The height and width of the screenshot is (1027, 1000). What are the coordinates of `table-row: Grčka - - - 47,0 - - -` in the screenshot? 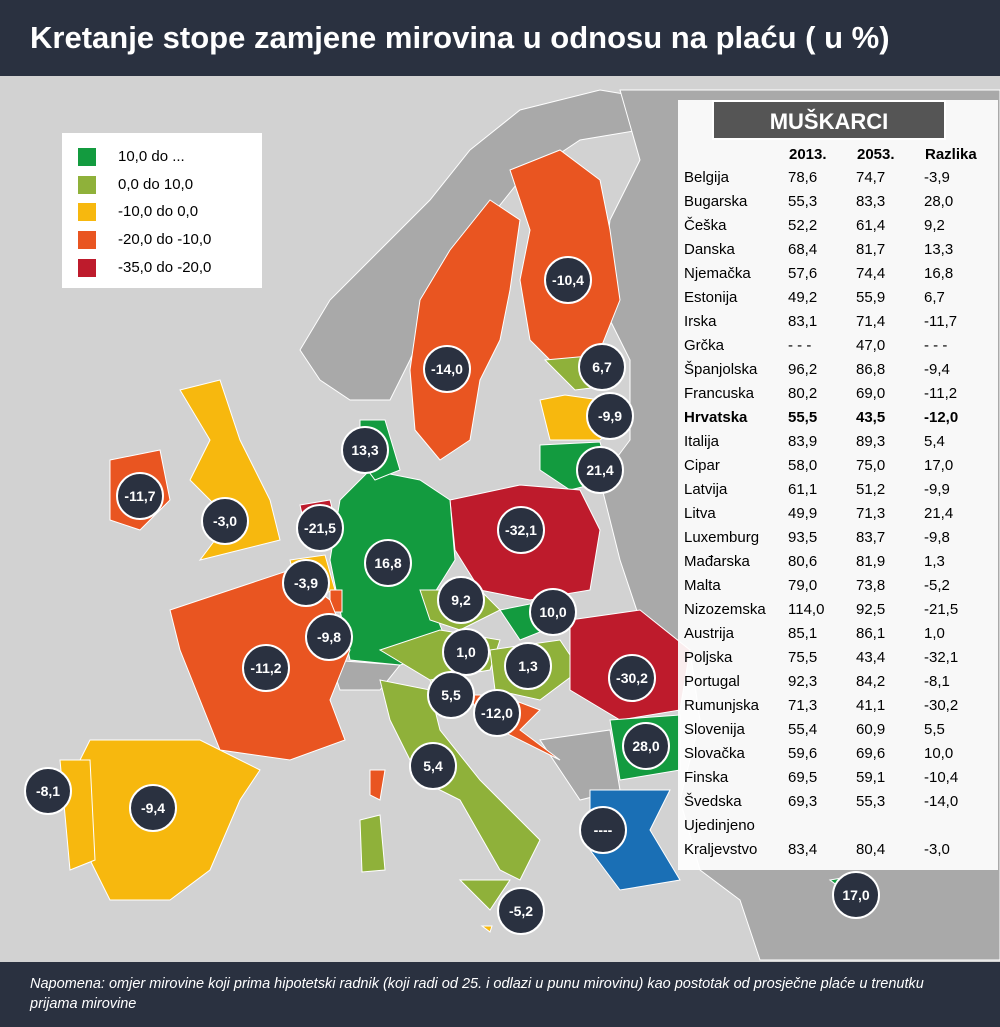 It's located at (838, 346).